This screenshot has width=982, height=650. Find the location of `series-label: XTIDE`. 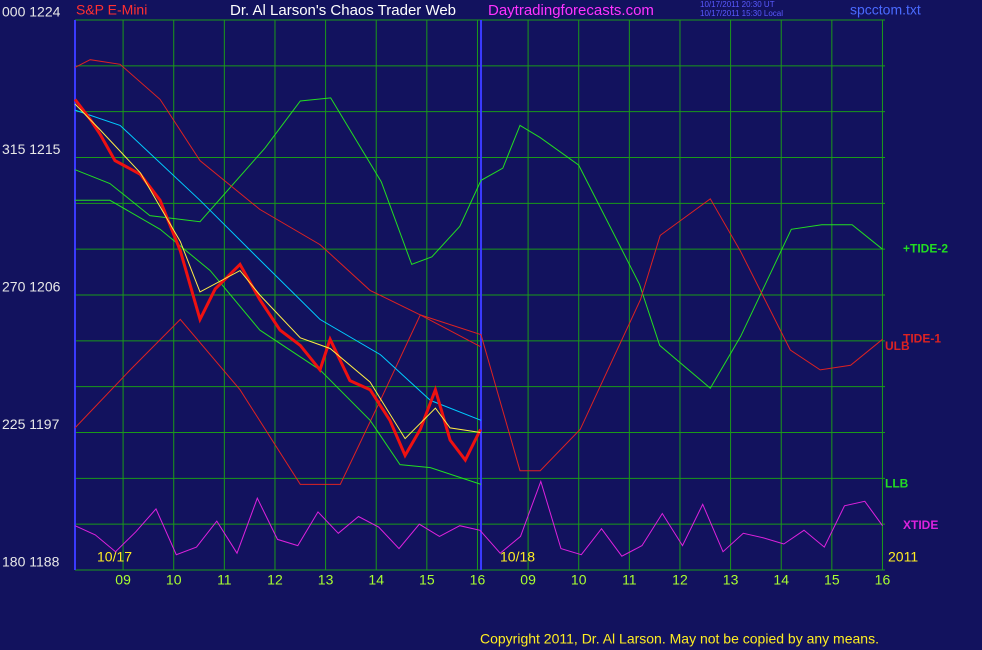

series-label: XTIDE is located at coordinates (920, 525).